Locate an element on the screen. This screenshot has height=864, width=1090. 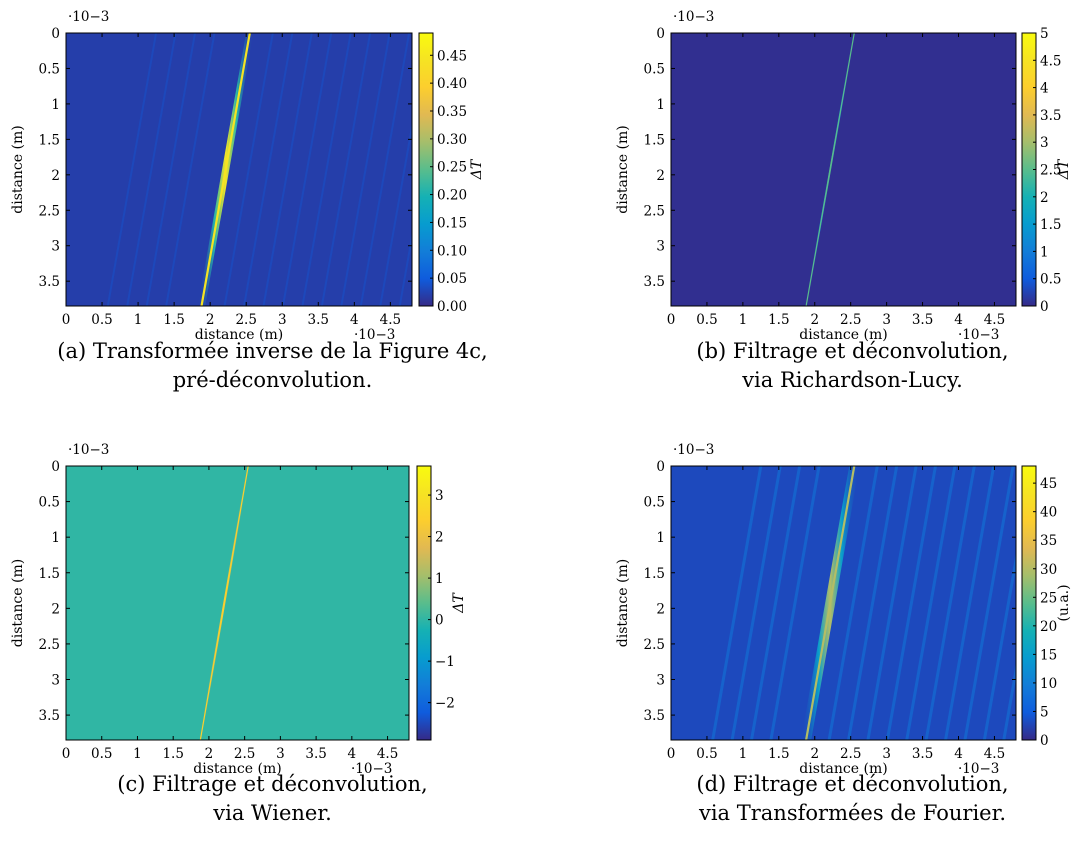
colorbar-tick-label-a: 0.30 is located at coordinates (452, 140).